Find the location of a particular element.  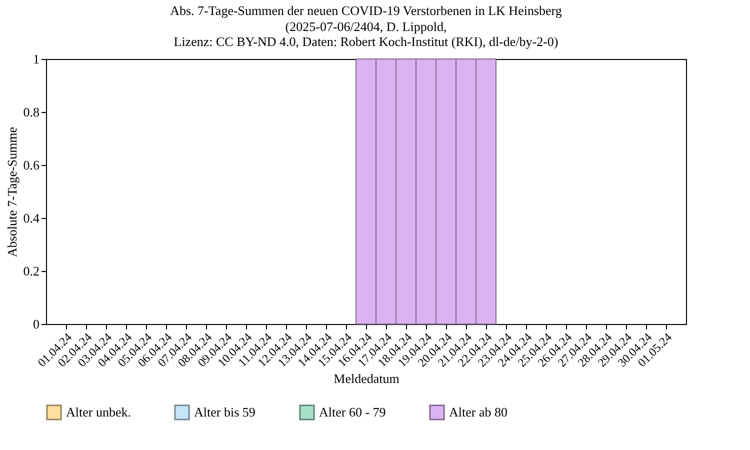

y-tick-label: 1 is located at coordinates (36, 59).